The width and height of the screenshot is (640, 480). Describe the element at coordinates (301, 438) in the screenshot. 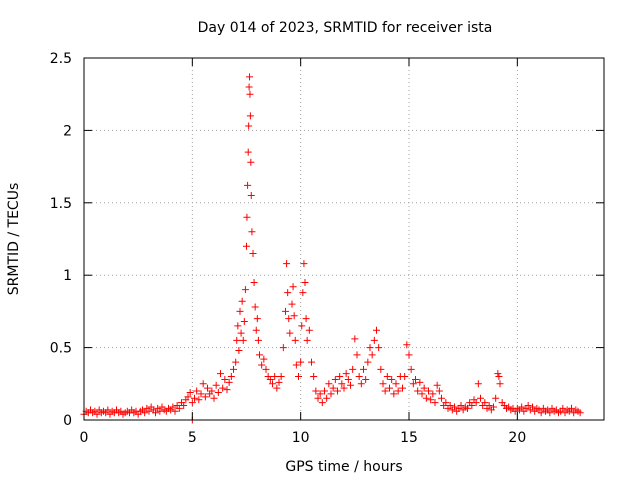

I see `x-tick-label: 10` at that location.